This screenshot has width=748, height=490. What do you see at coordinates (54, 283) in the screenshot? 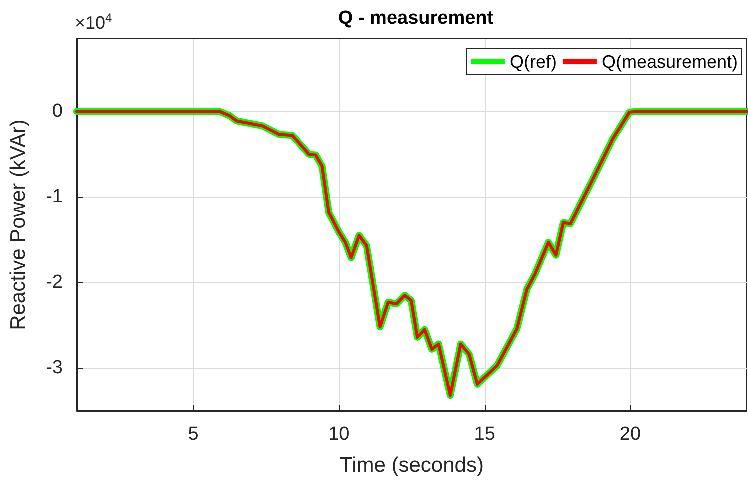
I see `y-tick-label: -2` at bounding box center [54, 283].